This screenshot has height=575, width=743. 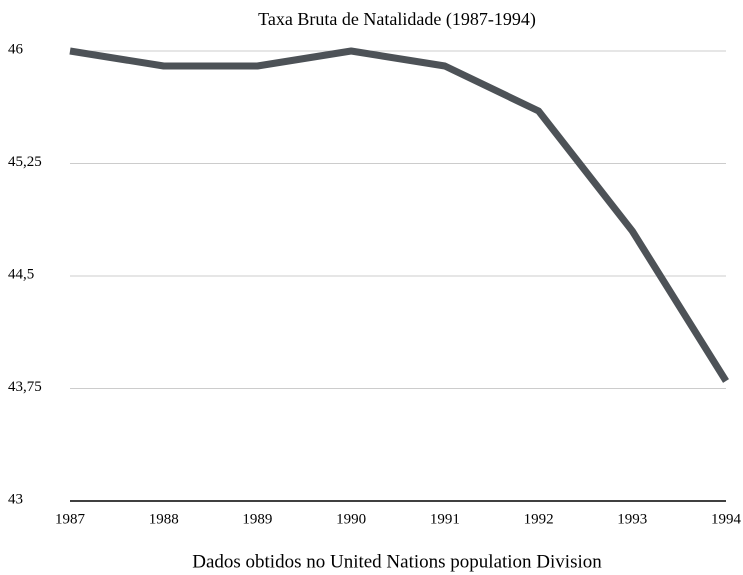 What do you see at coordinates (25, 162) in the screenshot?
I see `y-tick-label: 45,25` at bounding box center [25, 162].